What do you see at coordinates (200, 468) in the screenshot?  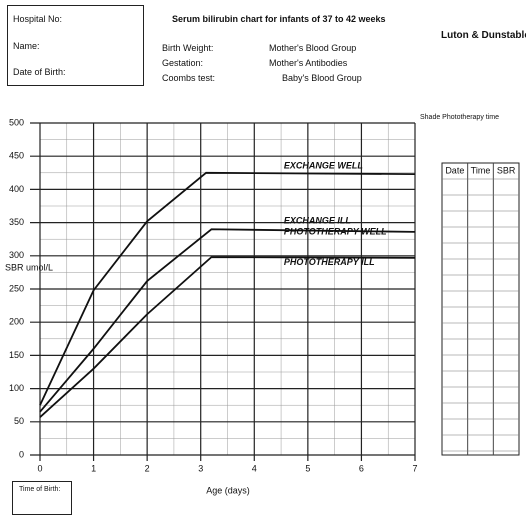 I see `x-tick-label: 3` at bounding box center [200, 468].